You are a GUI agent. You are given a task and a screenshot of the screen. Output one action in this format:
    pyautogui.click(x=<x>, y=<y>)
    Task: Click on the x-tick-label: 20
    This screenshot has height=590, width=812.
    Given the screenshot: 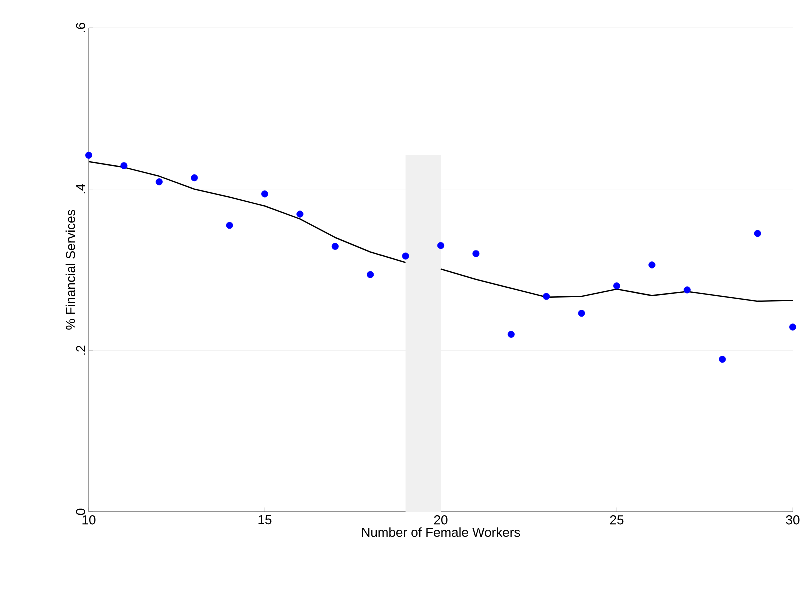 What is the action you would take?
    pyautogui.click(x=441, y=520)
    